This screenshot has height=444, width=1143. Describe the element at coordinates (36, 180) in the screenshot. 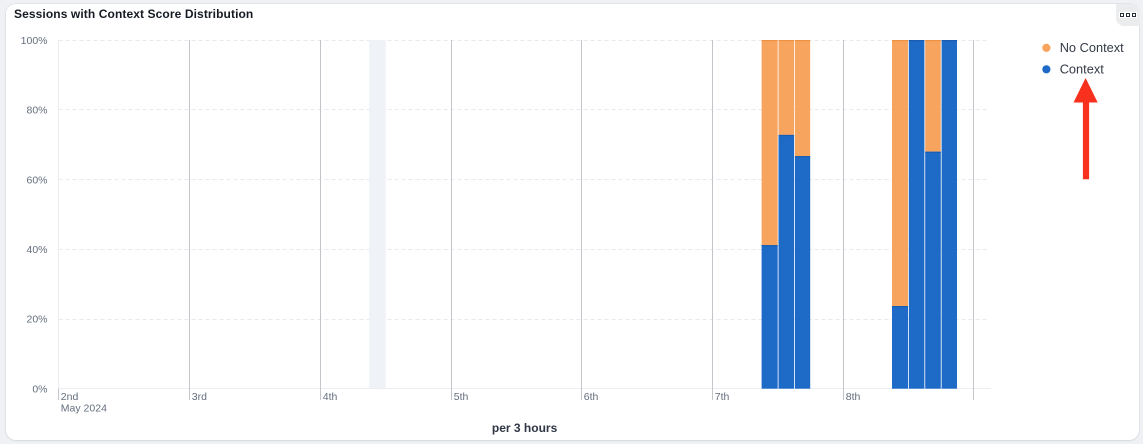

I see `svg-text: 60%` at that location.